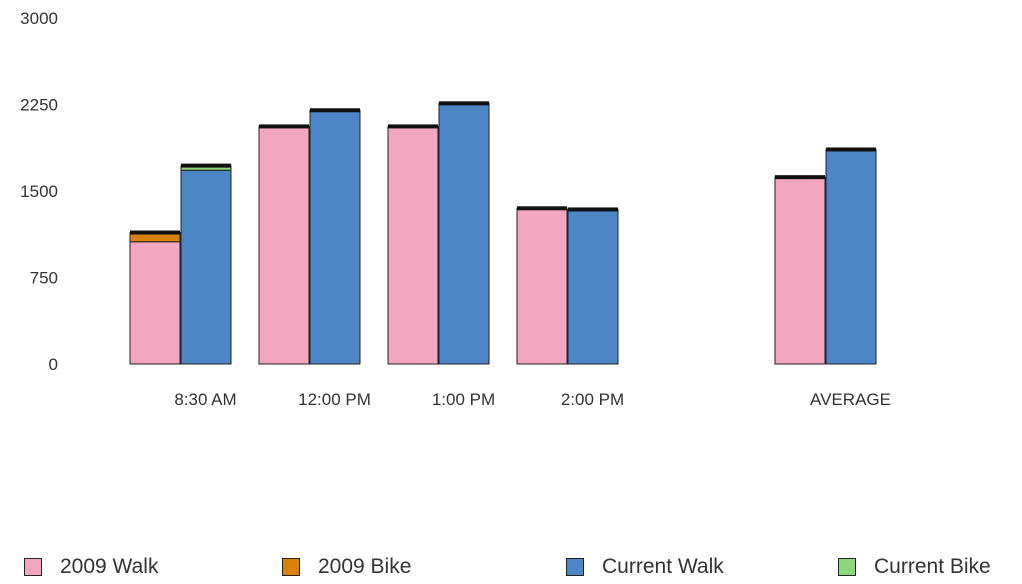  I want to click on y-tick-label: 750, so click(44, 278).